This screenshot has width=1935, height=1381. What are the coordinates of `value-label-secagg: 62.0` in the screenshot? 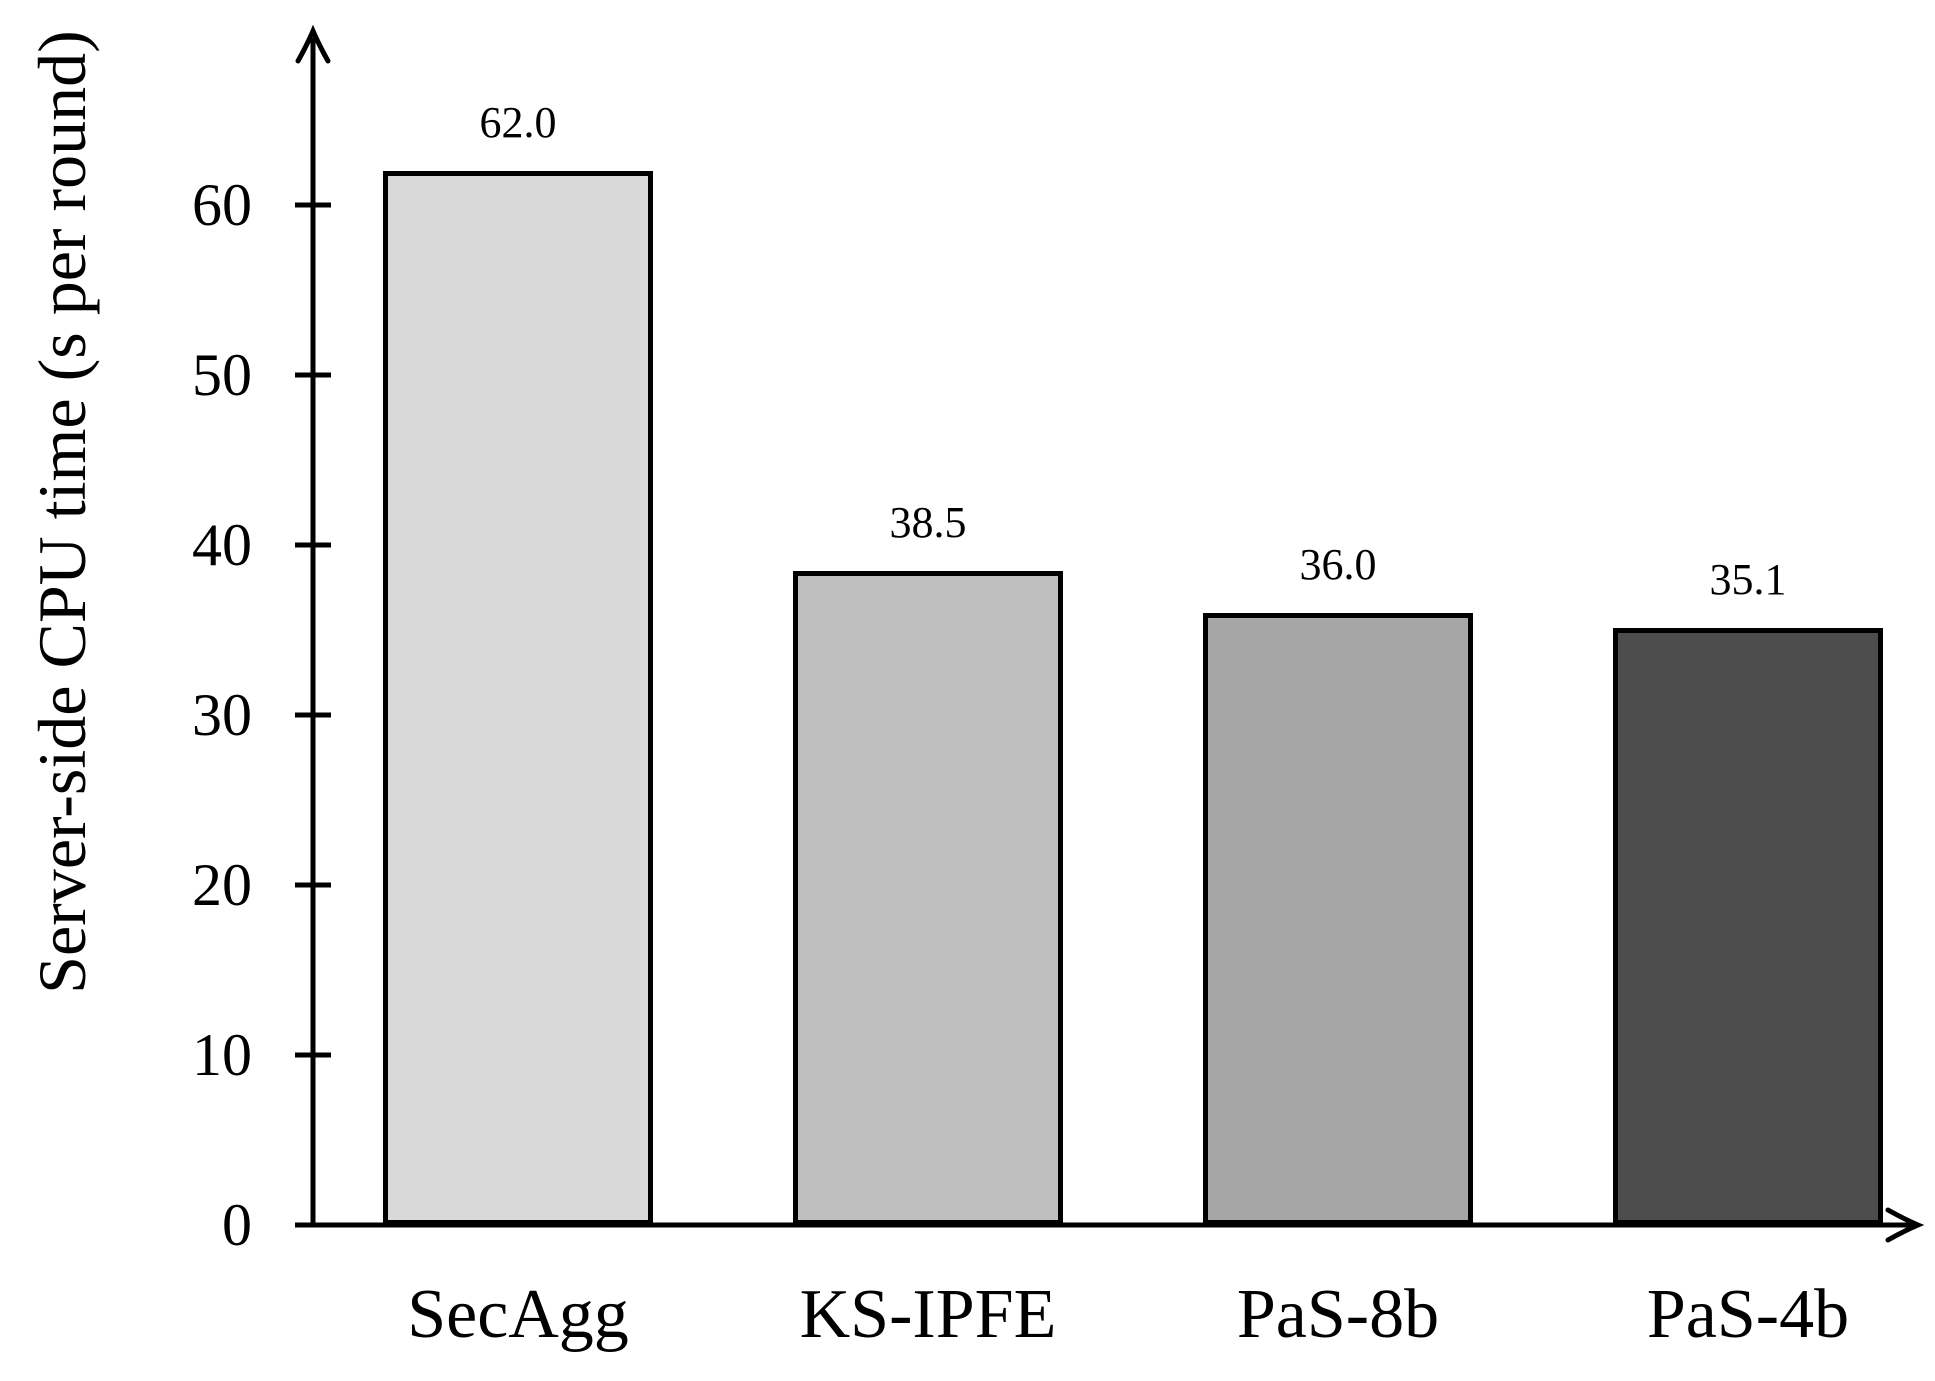 It's located at (518, 122).